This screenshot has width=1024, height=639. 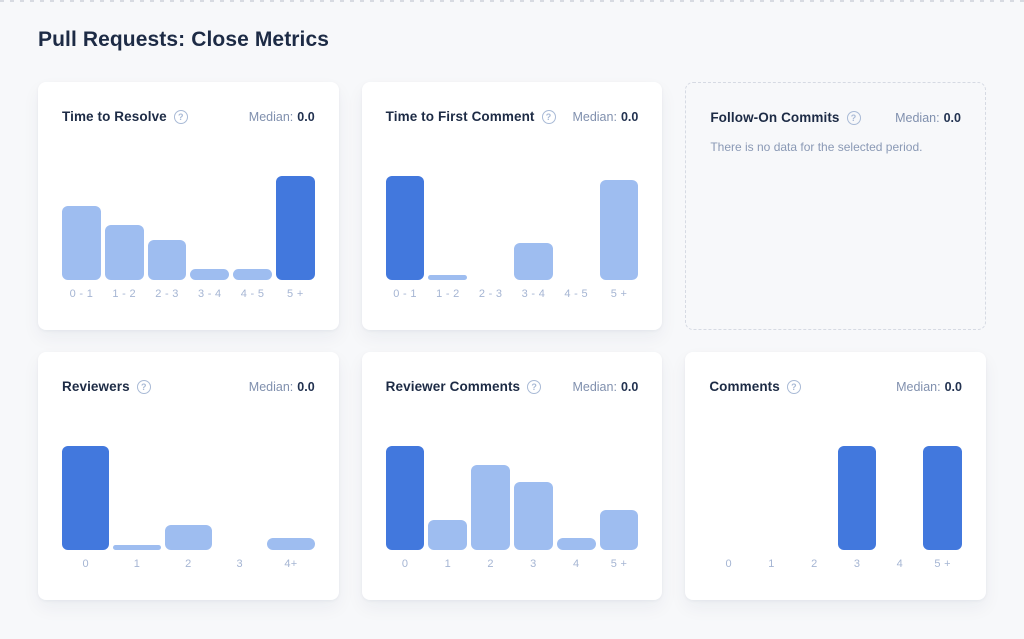 What do you see at coordinates (291, 564) in the screenshot?
I see `x-axis-label: 4+` at bounding box center [291, 564].